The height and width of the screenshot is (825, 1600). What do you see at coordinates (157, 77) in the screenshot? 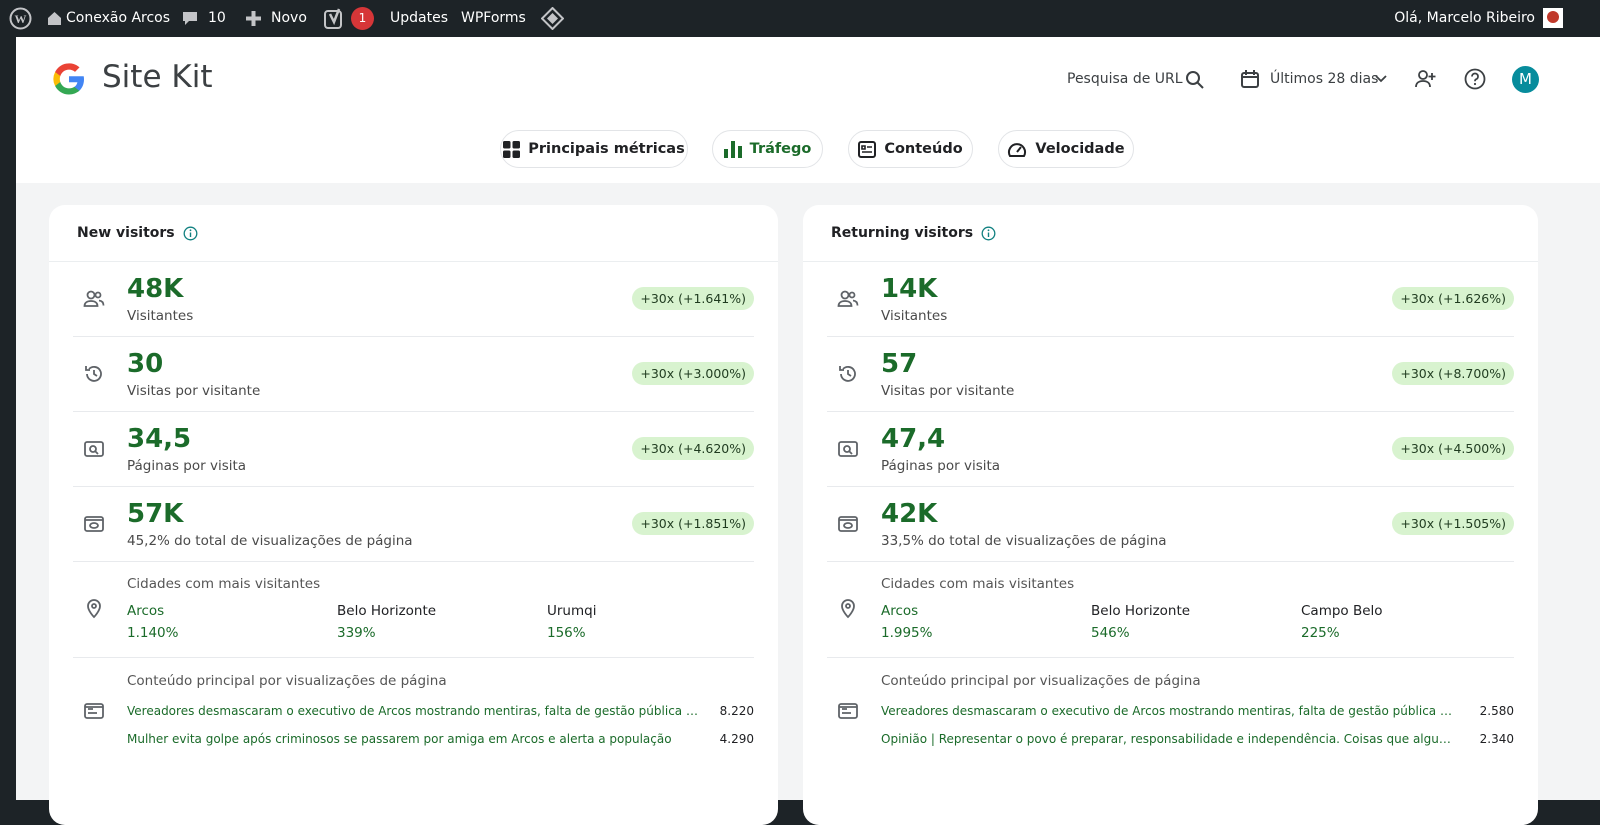
I see `logo-text: Site Kit` at bounding box center [157, 77].